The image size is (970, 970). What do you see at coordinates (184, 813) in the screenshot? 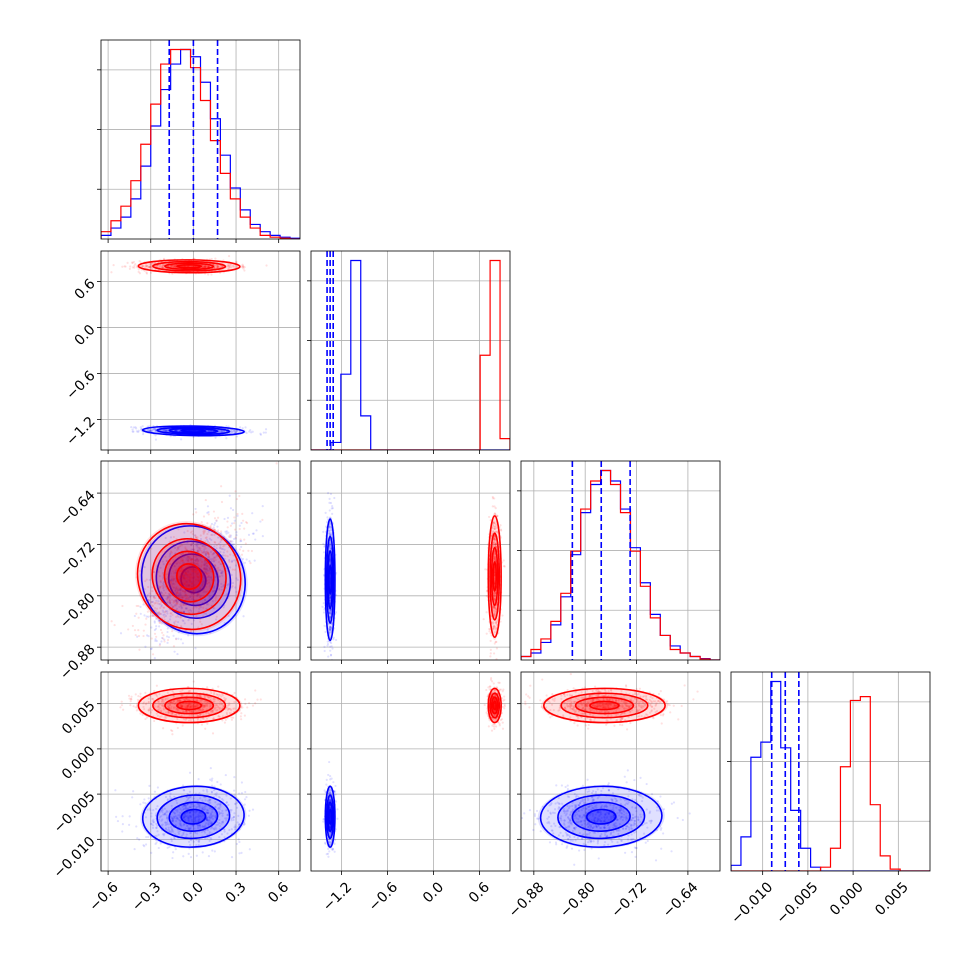
I see `blue-samples` at bounding box center [184, 813].